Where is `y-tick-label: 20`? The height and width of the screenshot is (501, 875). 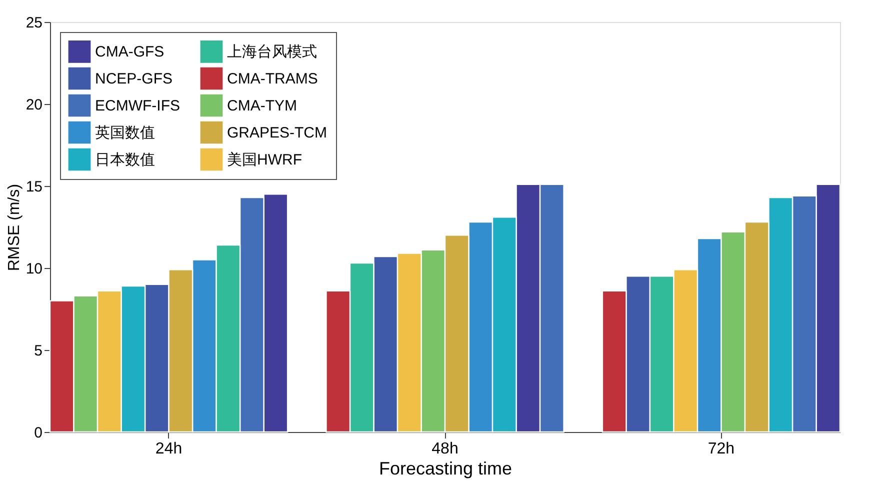
y-tick-label: 20 is located at coordinates (34, 105).